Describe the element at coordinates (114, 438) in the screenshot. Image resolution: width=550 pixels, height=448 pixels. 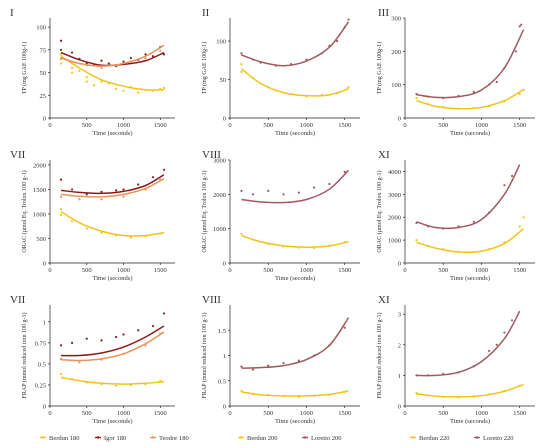
I see `legend-1: Berdun 180 Igor 180 Teodor 180` at that location.